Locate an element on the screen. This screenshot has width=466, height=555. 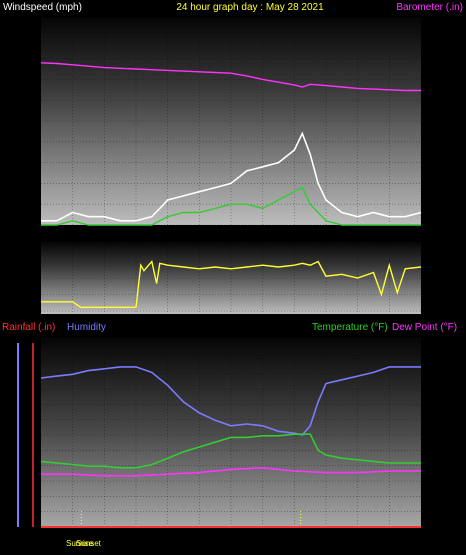
temperature-axis-title: Temperature (°F) is located at coordinates (350, 327).